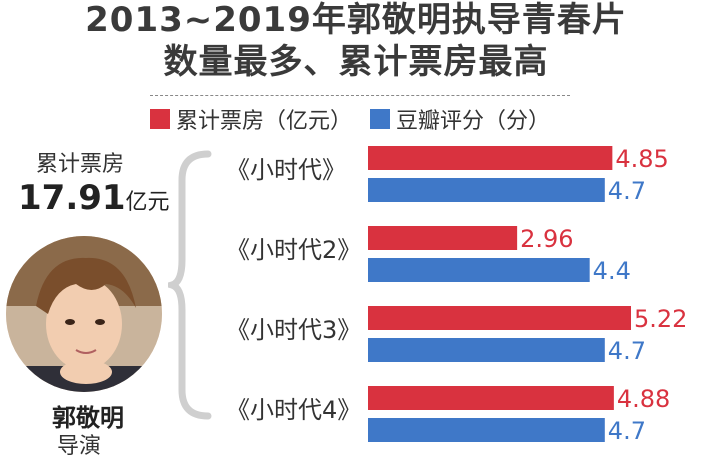 Image resolution: width=712 pixels, height=460 pixels. Describe the element at coordinates (356, 62) in the screenshot. I see `chart-title-line2: 数量最多、累计票房最高` at that location.